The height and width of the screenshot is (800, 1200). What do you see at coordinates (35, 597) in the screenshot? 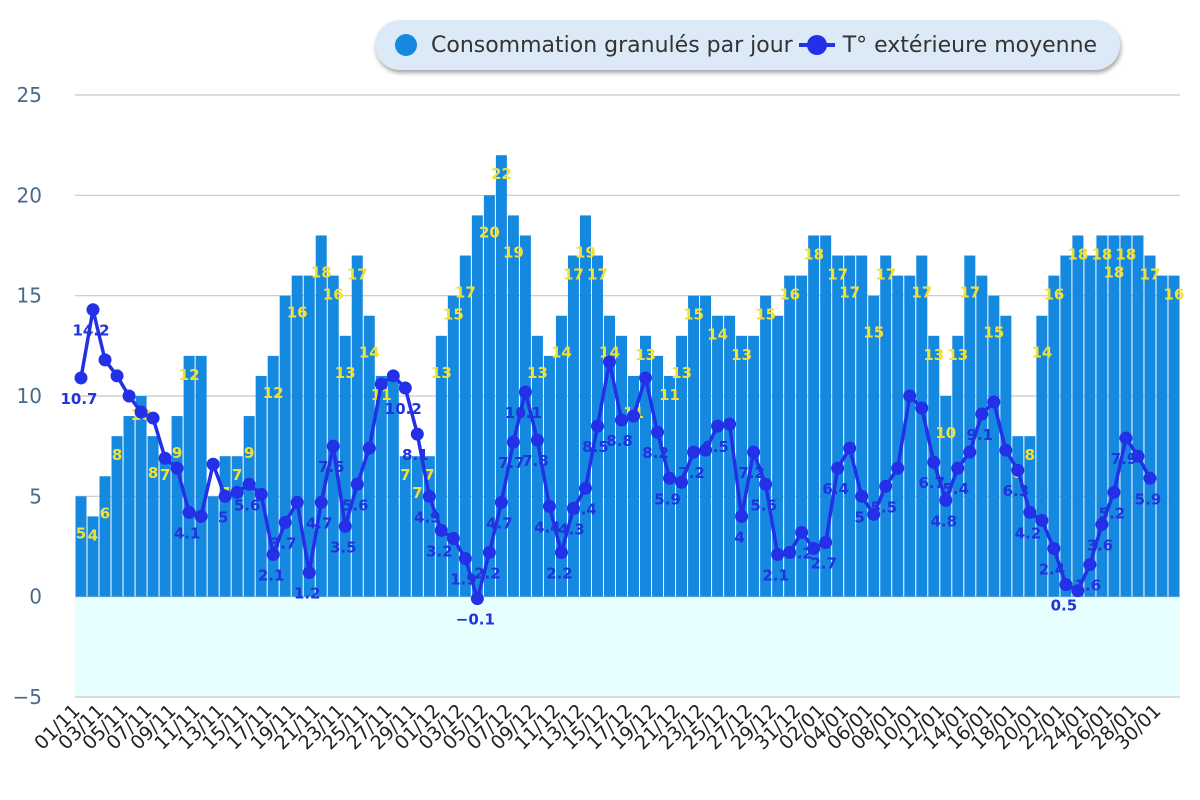
I see `y-tick-label: 0` at bounding box center [35, 597].